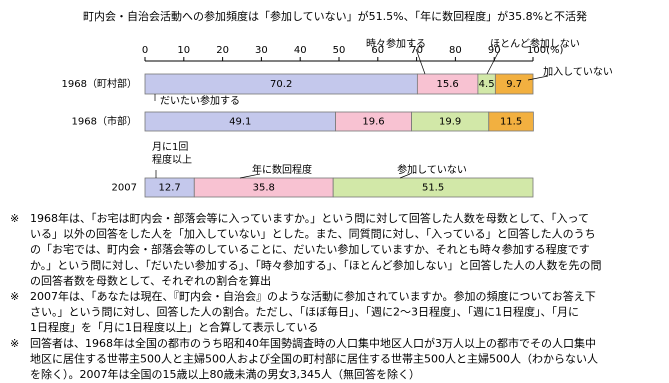  What do you see at coordinates (373, 122) in the screenshot?
I see `value-label: 19.6` at bounding box center [373, 122].